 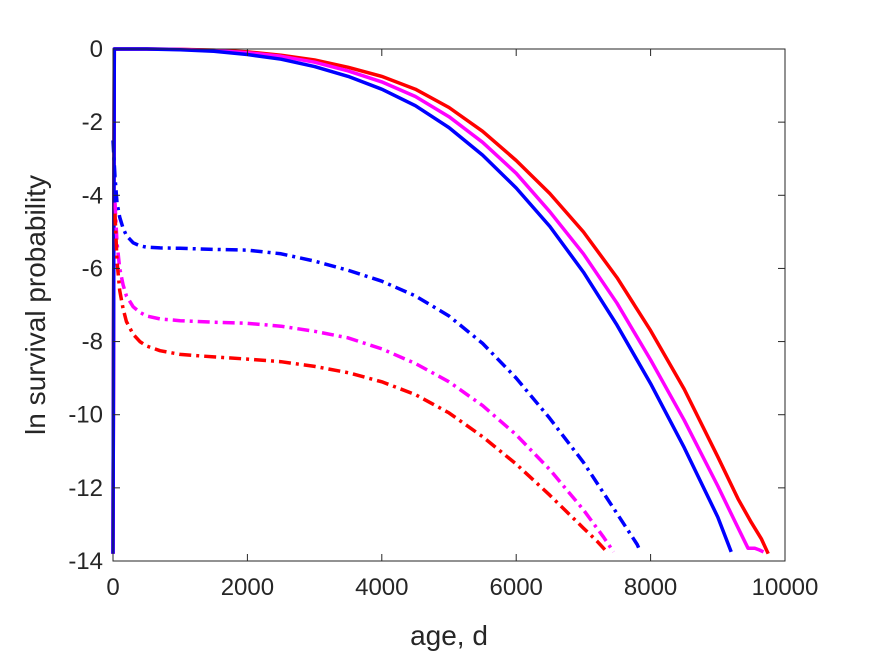 What do you see at coordinates (92, 195) in the screenshot?
I see `y-tick-label: -4` at bounding box center [92, 195].